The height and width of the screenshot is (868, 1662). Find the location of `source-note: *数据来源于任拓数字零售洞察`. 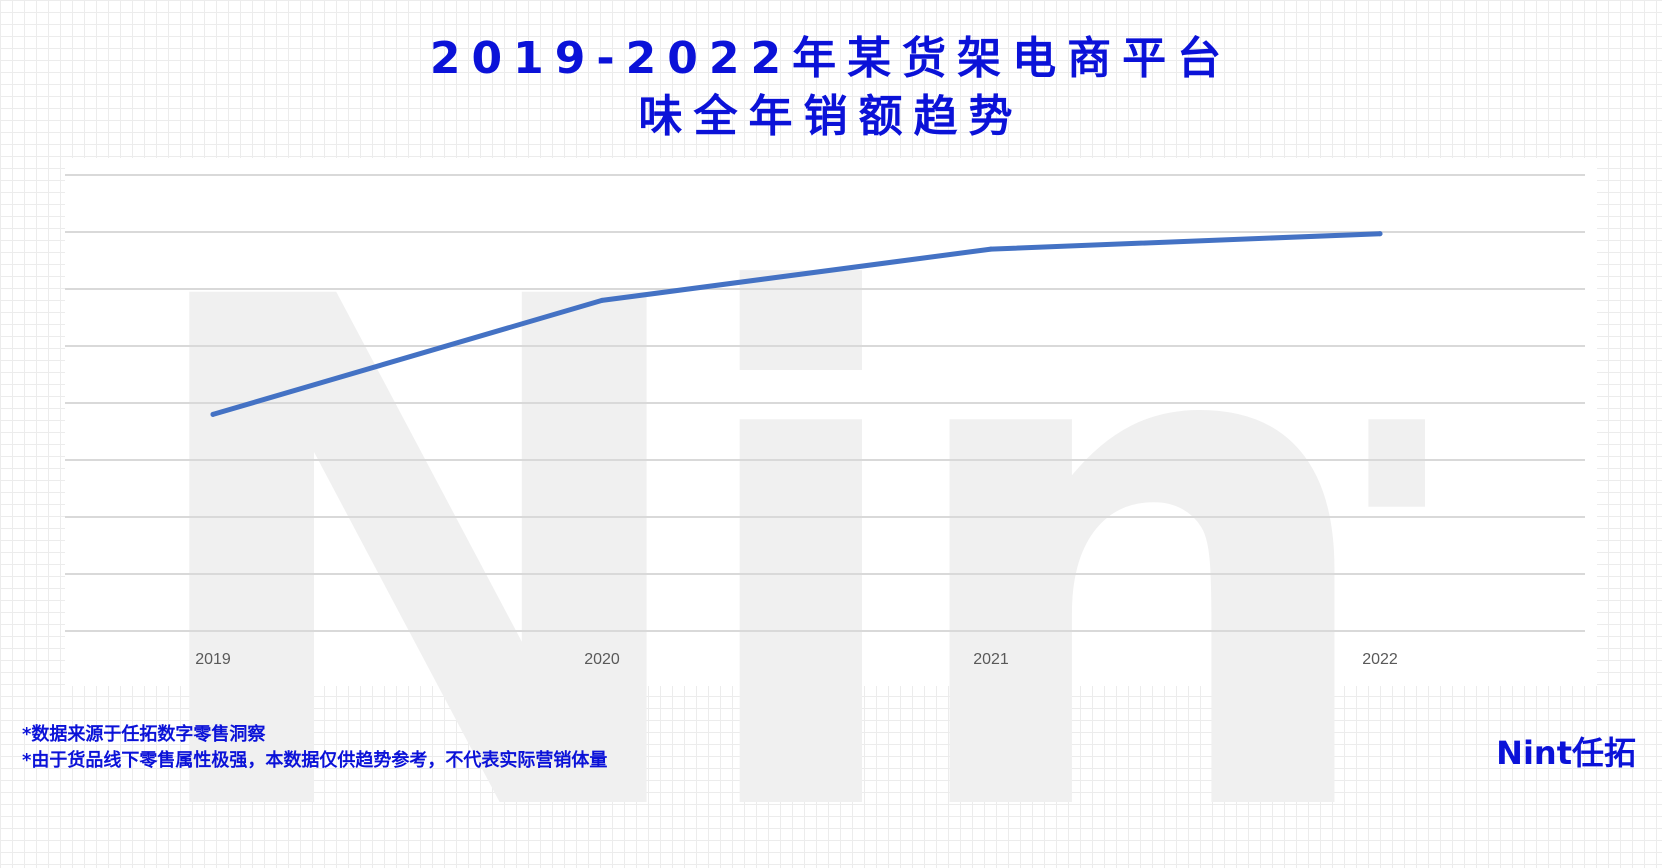

source-note: *数据来源于任拓数字零售洞察 is located at coordinates (144, 734).